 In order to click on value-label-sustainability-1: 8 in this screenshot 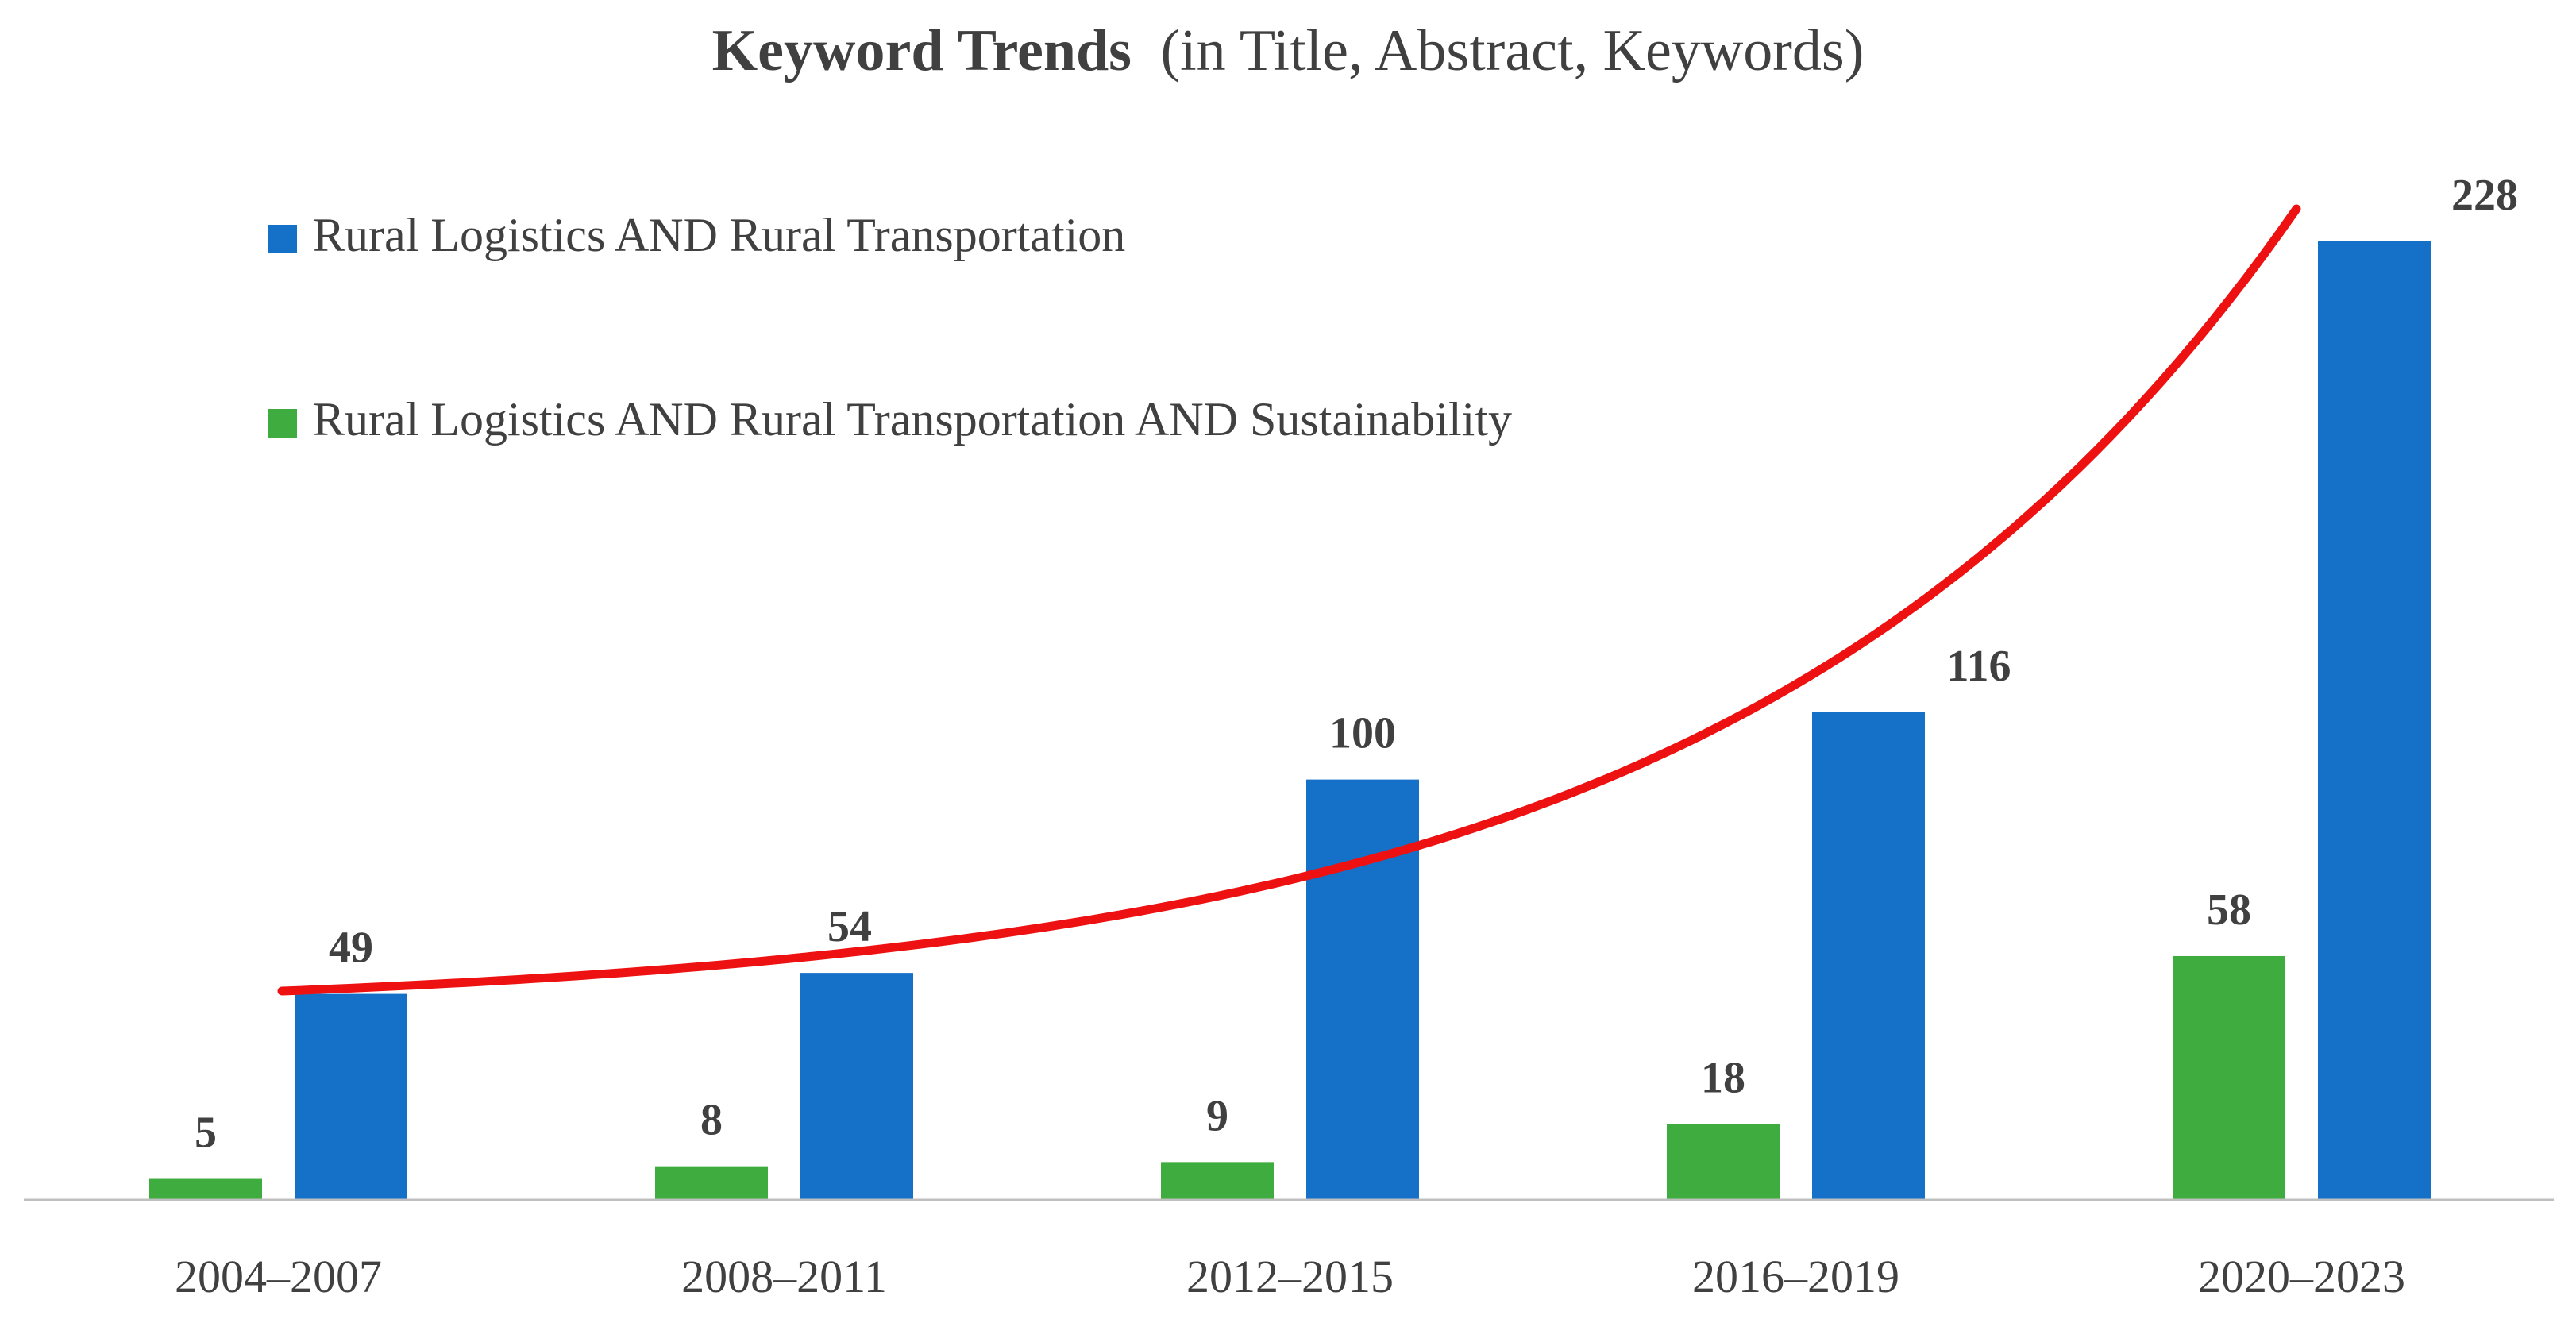, I will do `click(711, 1120)`.